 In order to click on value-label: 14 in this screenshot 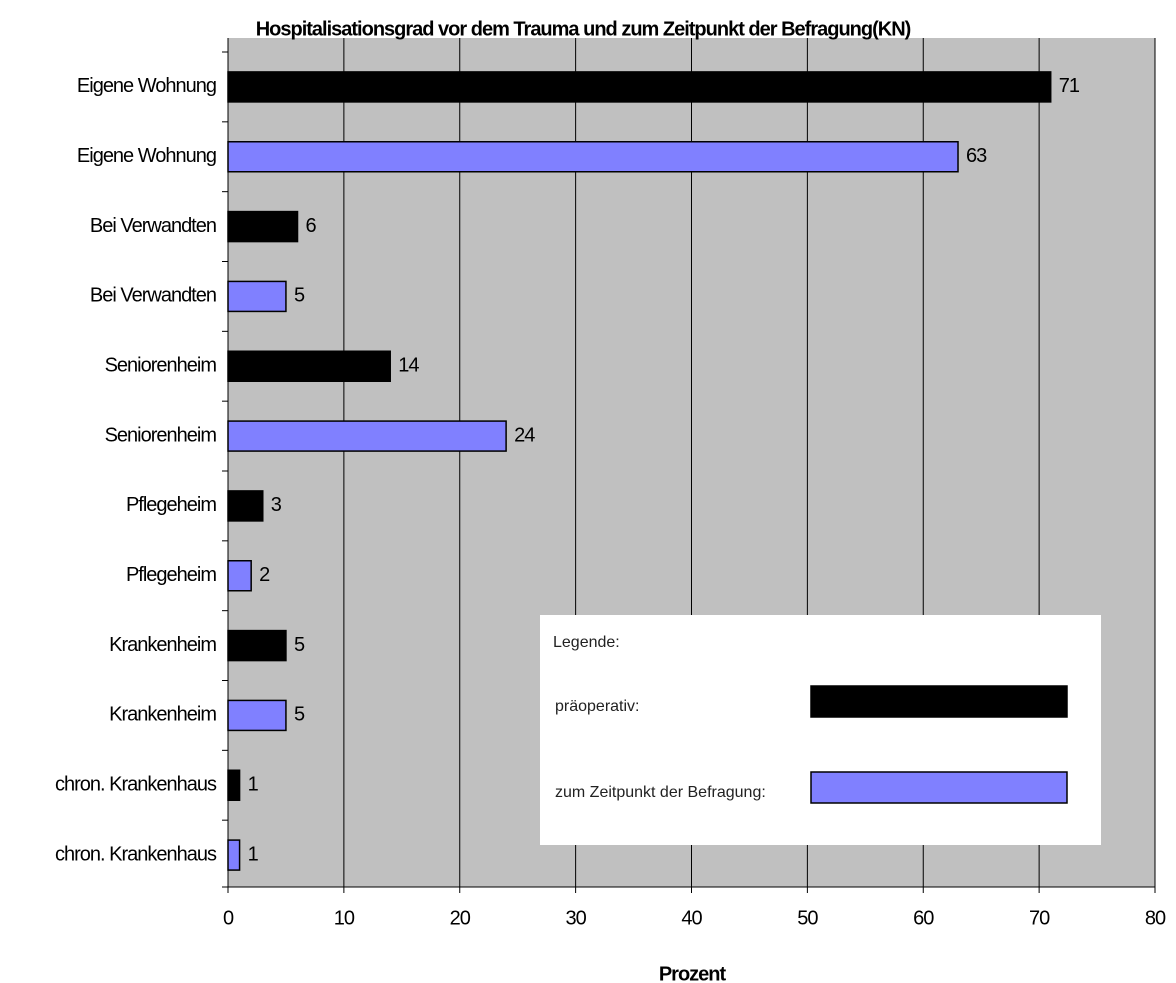, I will do `click(408, 366)`.